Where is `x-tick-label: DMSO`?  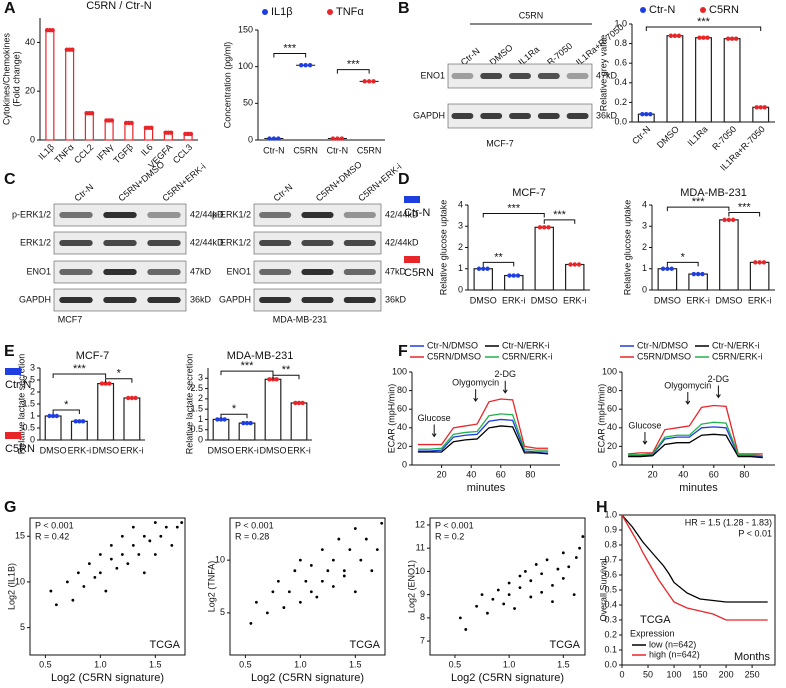 x-tick-label: DMSO is located at coordinates (105, 450).